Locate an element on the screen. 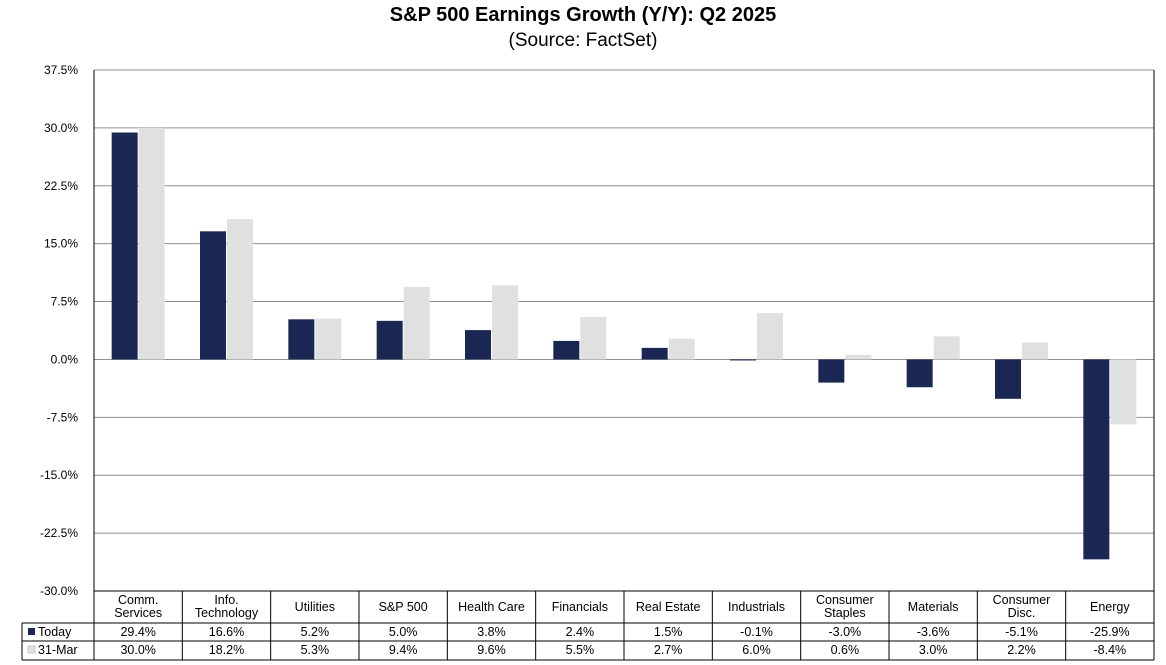 This screenshot has height=665, width=1166. data-label: 30.0% is located at coordinates (137, 650).